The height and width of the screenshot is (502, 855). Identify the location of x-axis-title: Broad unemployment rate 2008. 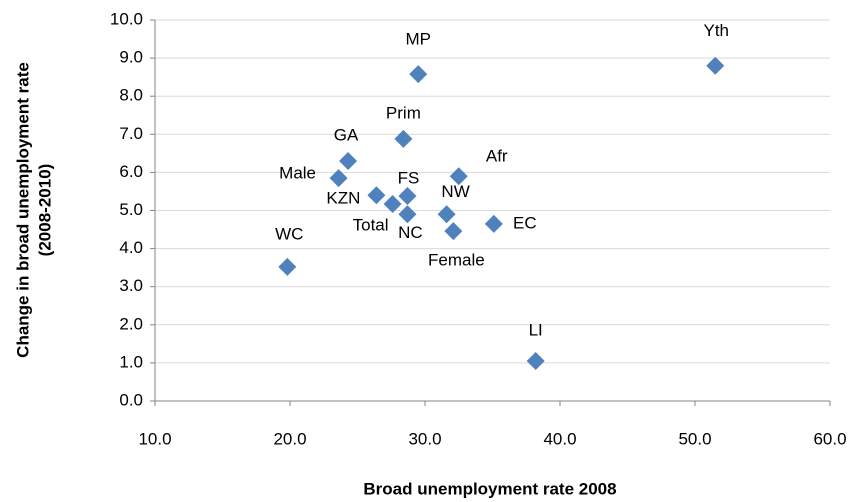
(489, 488).